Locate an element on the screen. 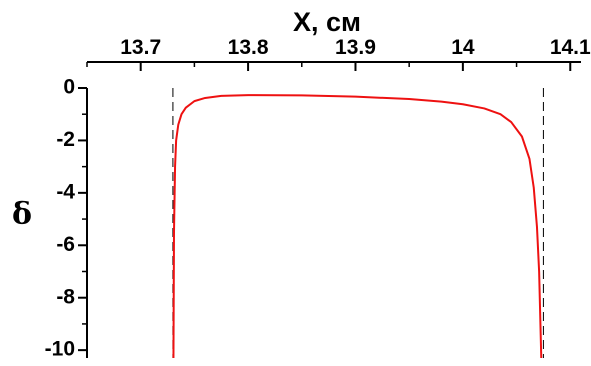 The image size is (591, 366). x-tick-label: 13.7 is located at coordinates (140, 47).